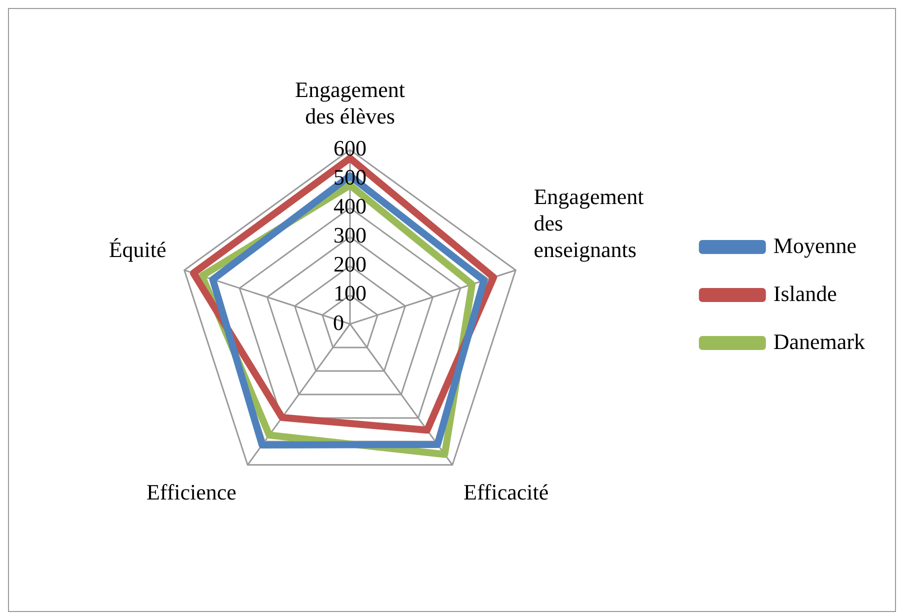 The height and width of the screenshot is (616, 900). Describe the element at coordinates (589, 223) in the screenshot. I see `spoke-label: Engagement des enseignants` at that location.